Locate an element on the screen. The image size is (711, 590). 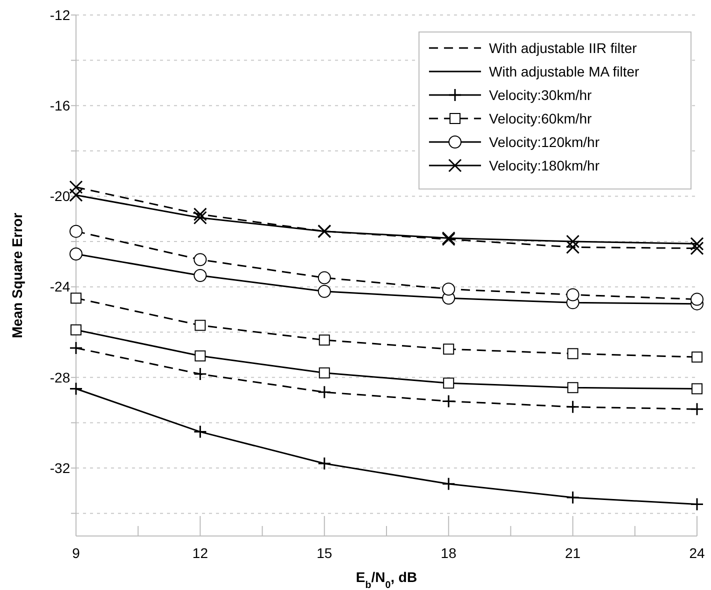
legend-label: Velocity:180km/hr is located at coordinates (544, 165).